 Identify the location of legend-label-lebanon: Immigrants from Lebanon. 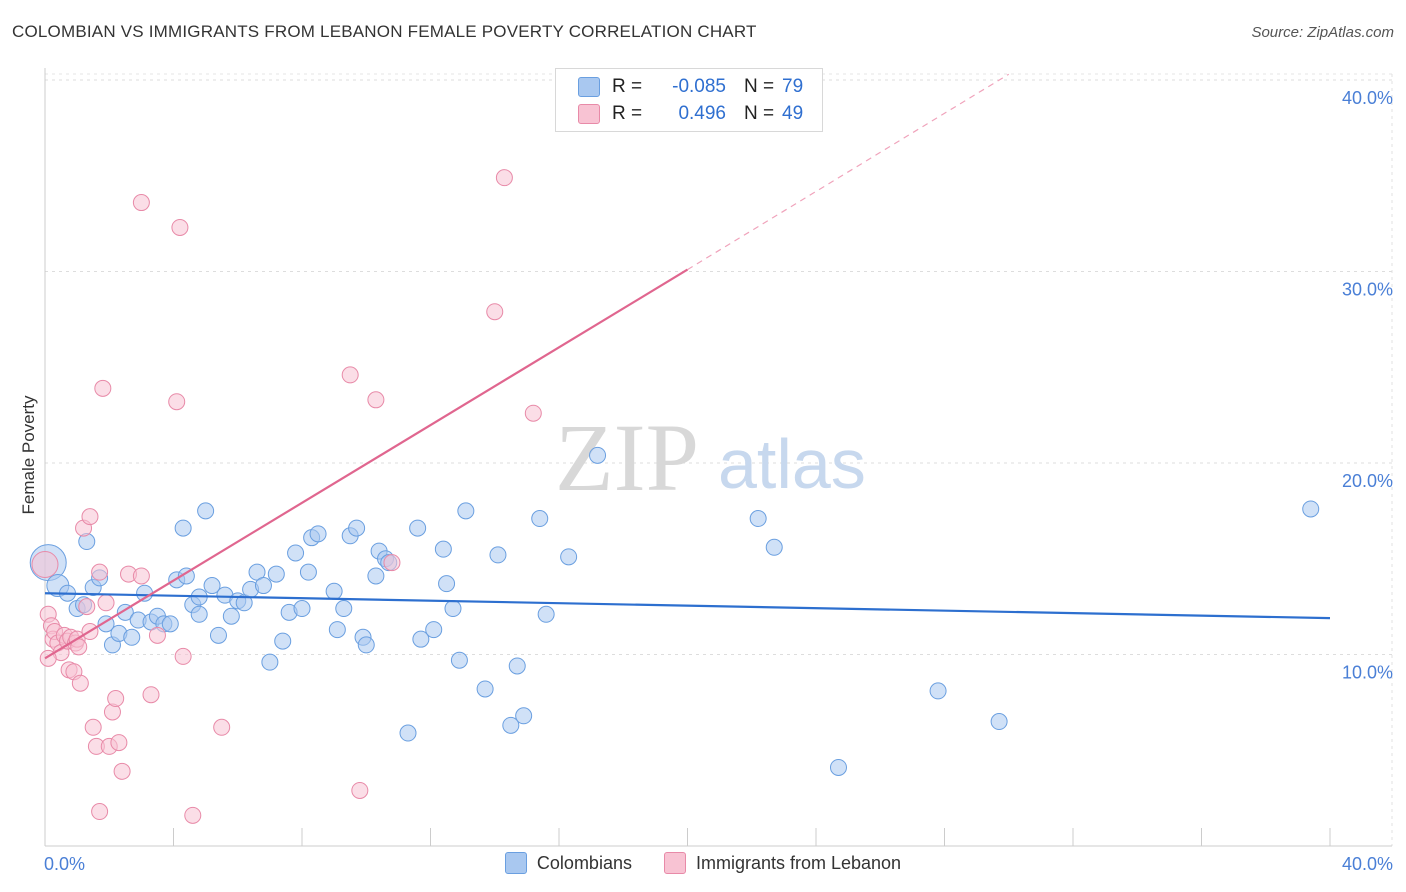
(798, 862).